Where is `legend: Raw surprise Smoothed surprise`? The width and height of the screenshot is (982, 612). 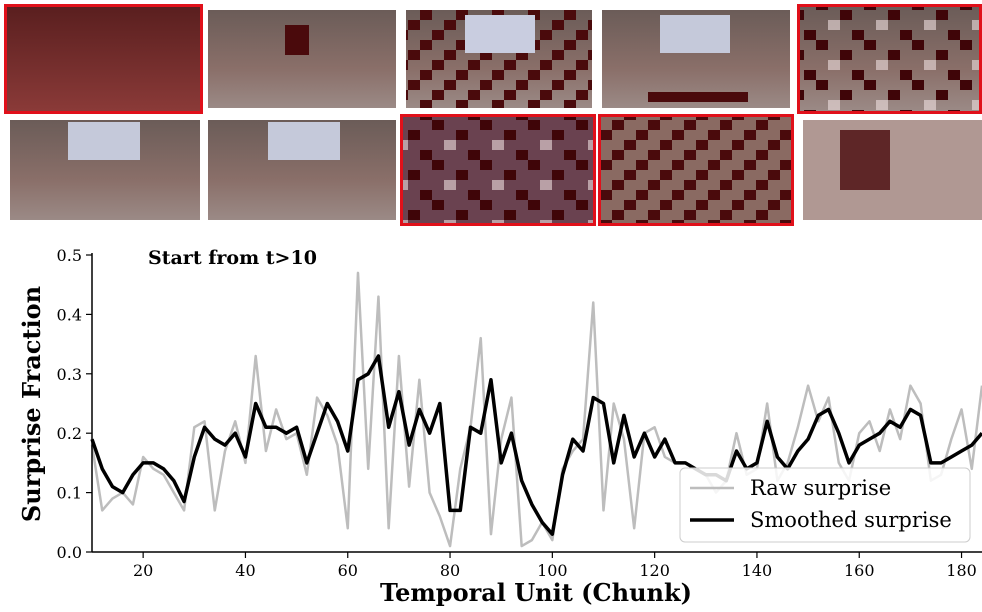
legend: Raw surprise Smoothed surprise is located at coordinates (825, 505).